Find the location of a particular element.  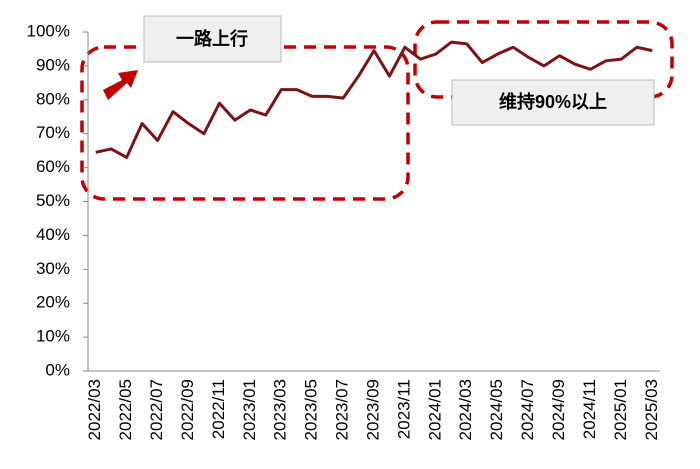

x-tick-label: 2023/09 is located at coordinates (372, 409).